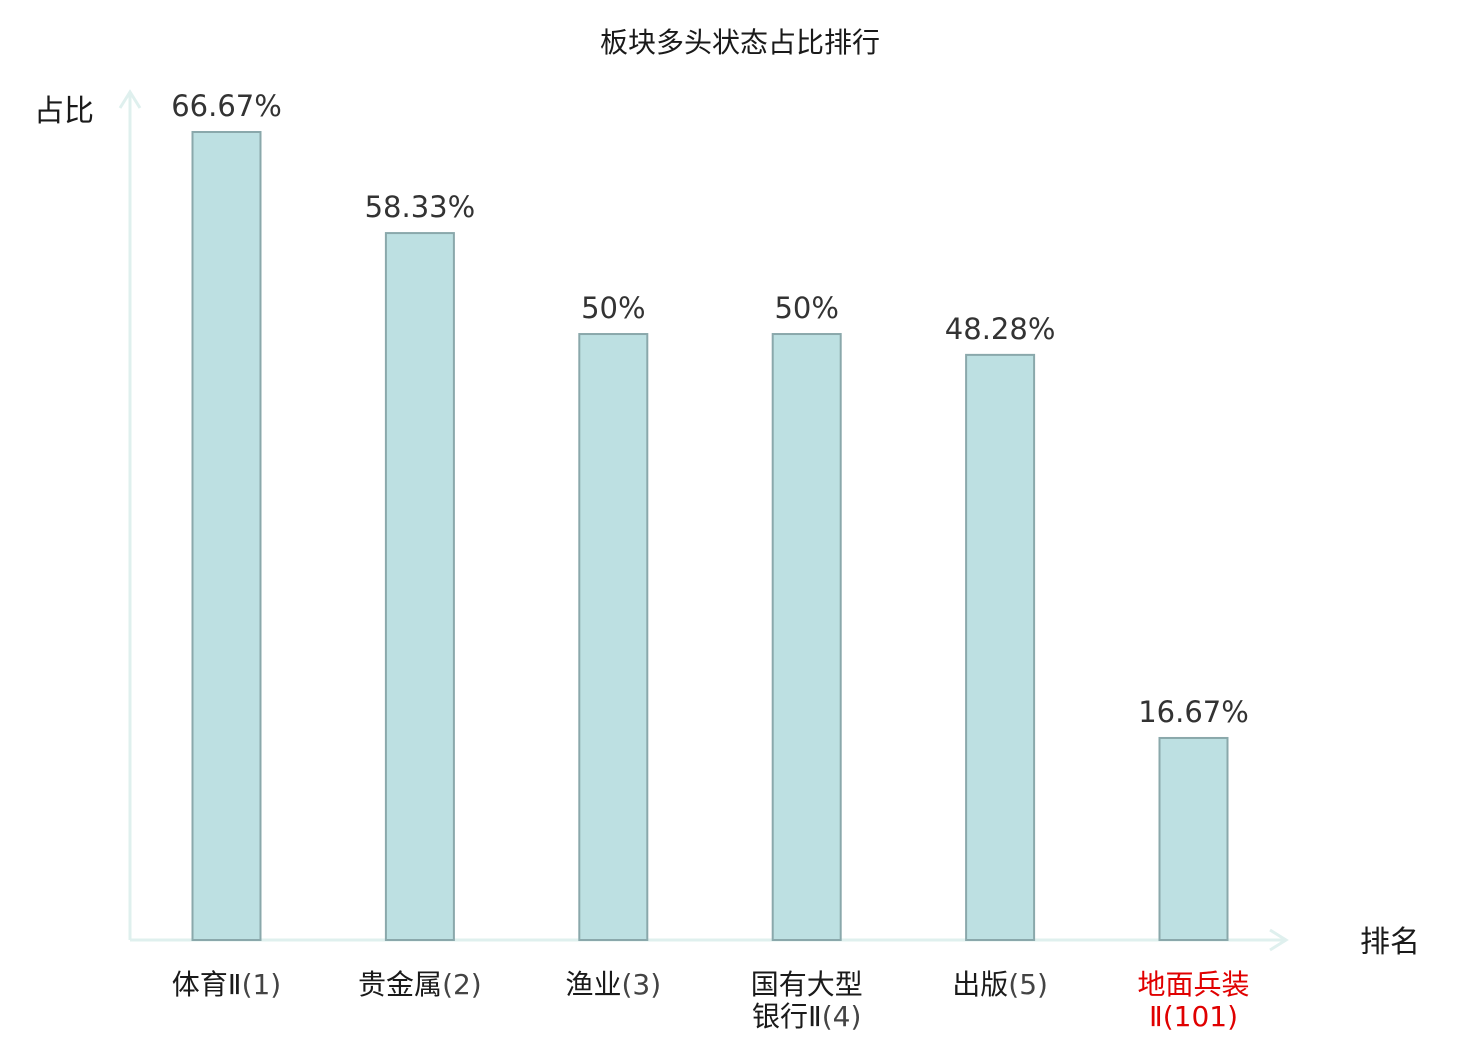 The width and height of the screenshot is (1480, 1040). I want to click on x-tick-label: 国有大型, so click(807, 984).